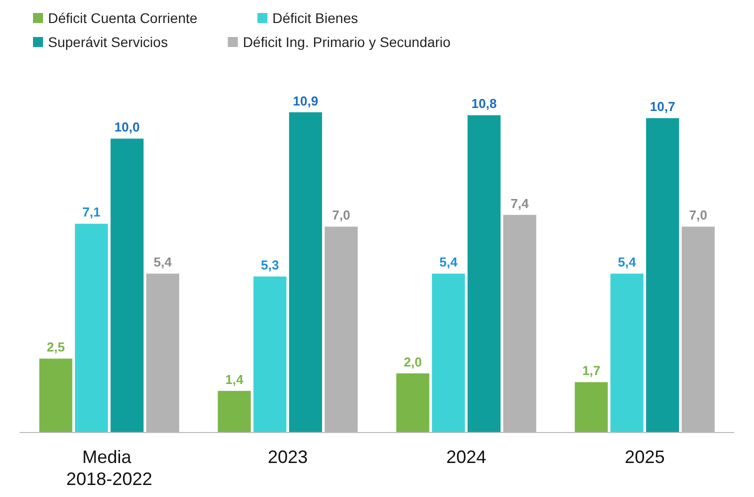  I want to click on x-tick-label: 2025, so click(644, 457).